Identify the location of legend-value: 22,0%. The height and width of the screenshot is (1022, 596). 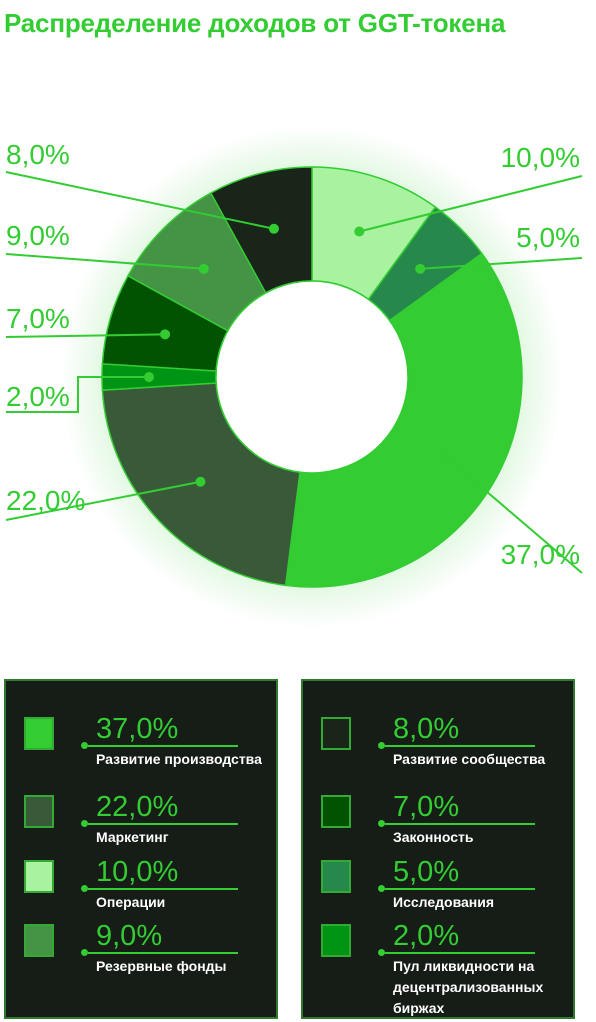
(137, 807).